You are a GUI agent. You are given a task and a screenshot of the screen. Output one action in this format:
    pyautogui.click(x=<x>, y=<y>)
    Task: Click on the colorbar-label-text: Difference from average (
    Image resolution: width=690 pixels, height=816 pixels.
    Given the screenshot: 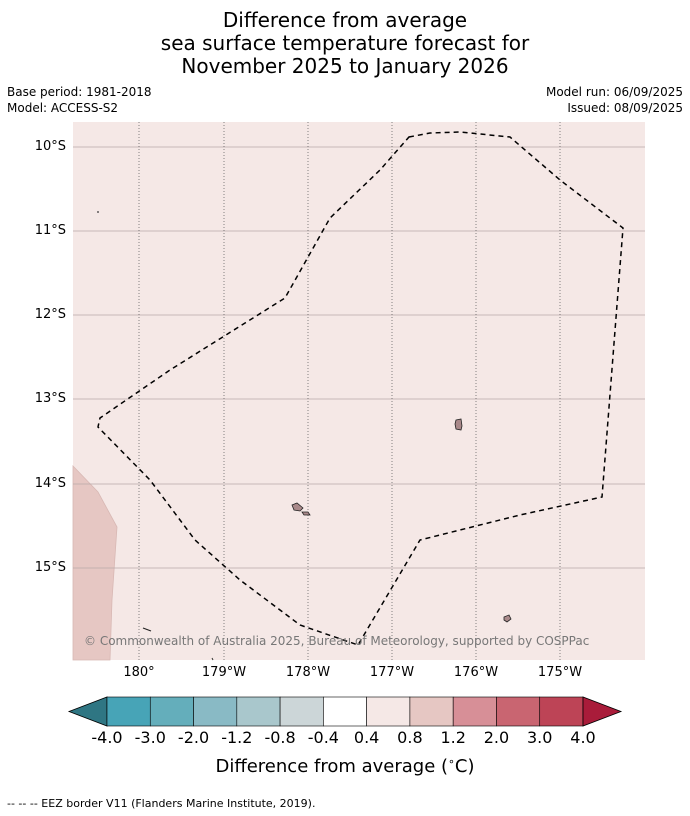 What is the action you would take?
    pyautogui.click(x=332, y=766)
    